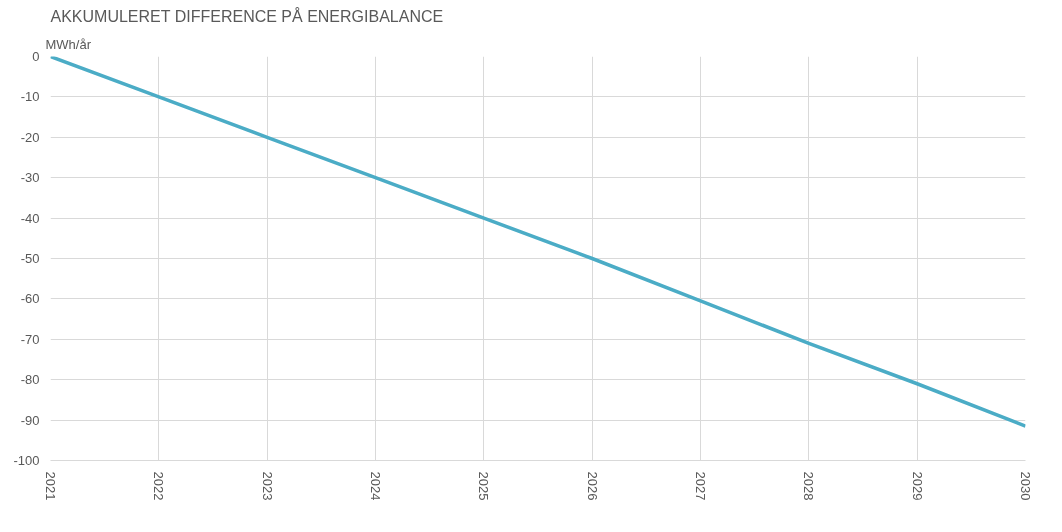 This screenshot has height=532, width=1062. I want to click on chart-title: AKKUMULERET DIFFERENCE PÅ ENERGIBALANCE, so click(247, 15).